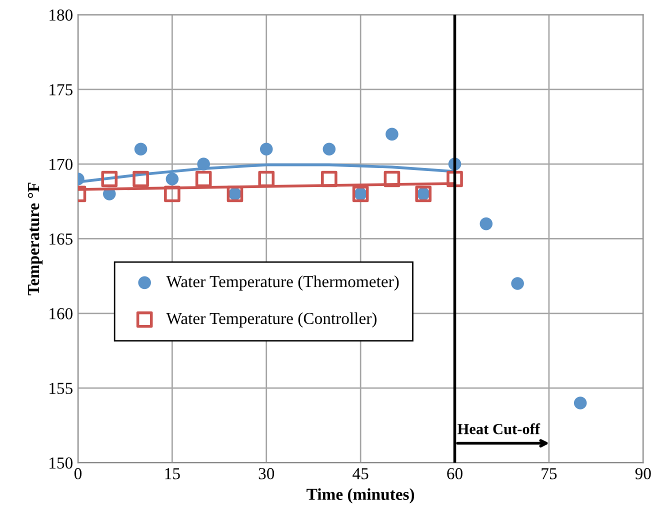 This screenshot has height=527, width=661. Describe the element at coordinates (266, 474) in the screenshot. I see `x-tick-label: 30` at that location.